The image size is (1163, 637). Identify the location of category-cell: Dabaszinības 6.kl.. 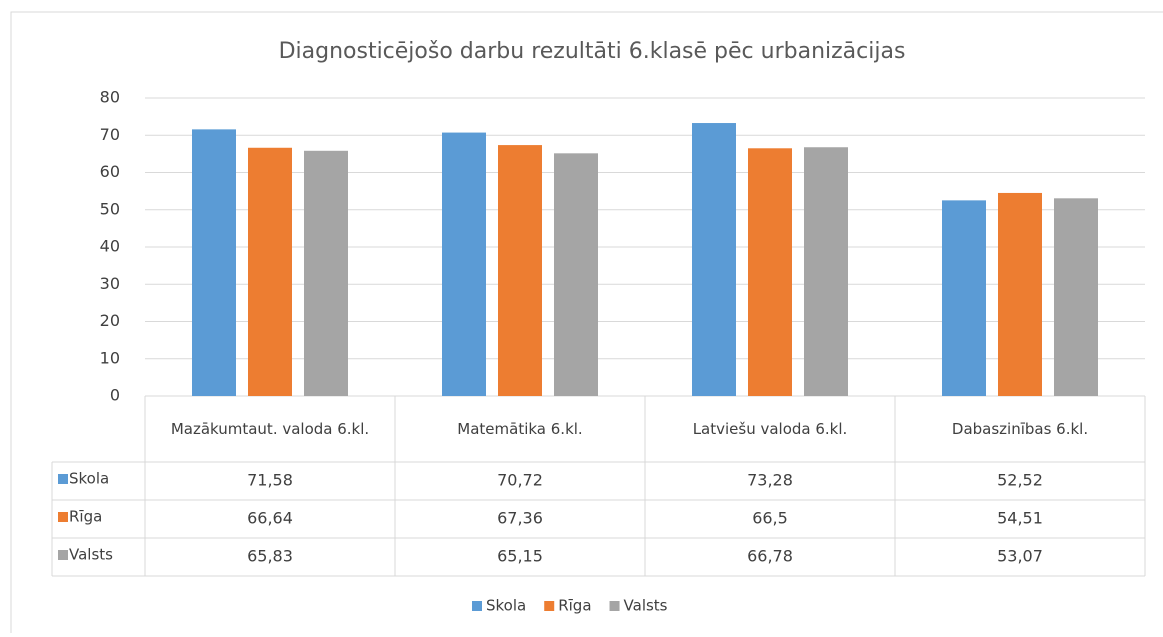
(1020, 428).